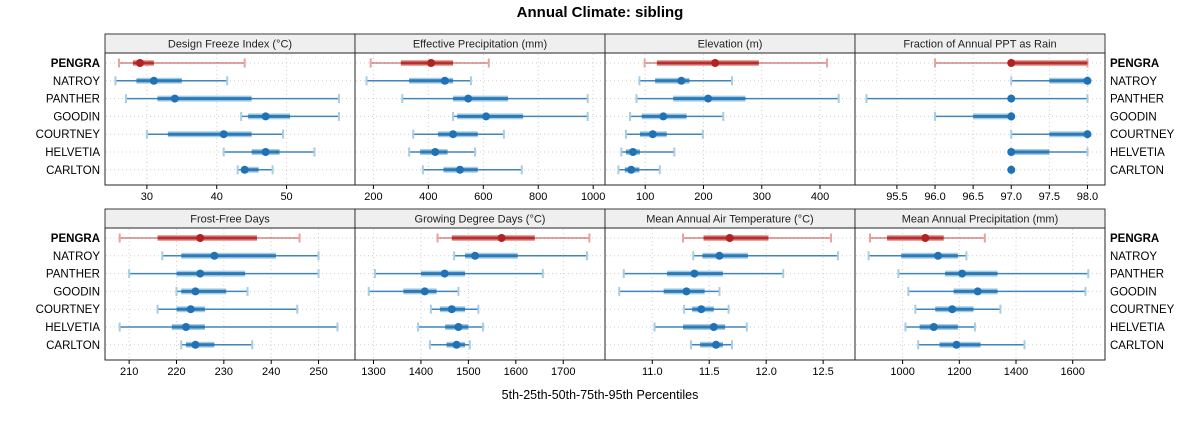  What do you see at coordinates (1049, 197) in the screenshot?
I see `axis-tick-label: 97.5` at bounding box center [1049, 197].